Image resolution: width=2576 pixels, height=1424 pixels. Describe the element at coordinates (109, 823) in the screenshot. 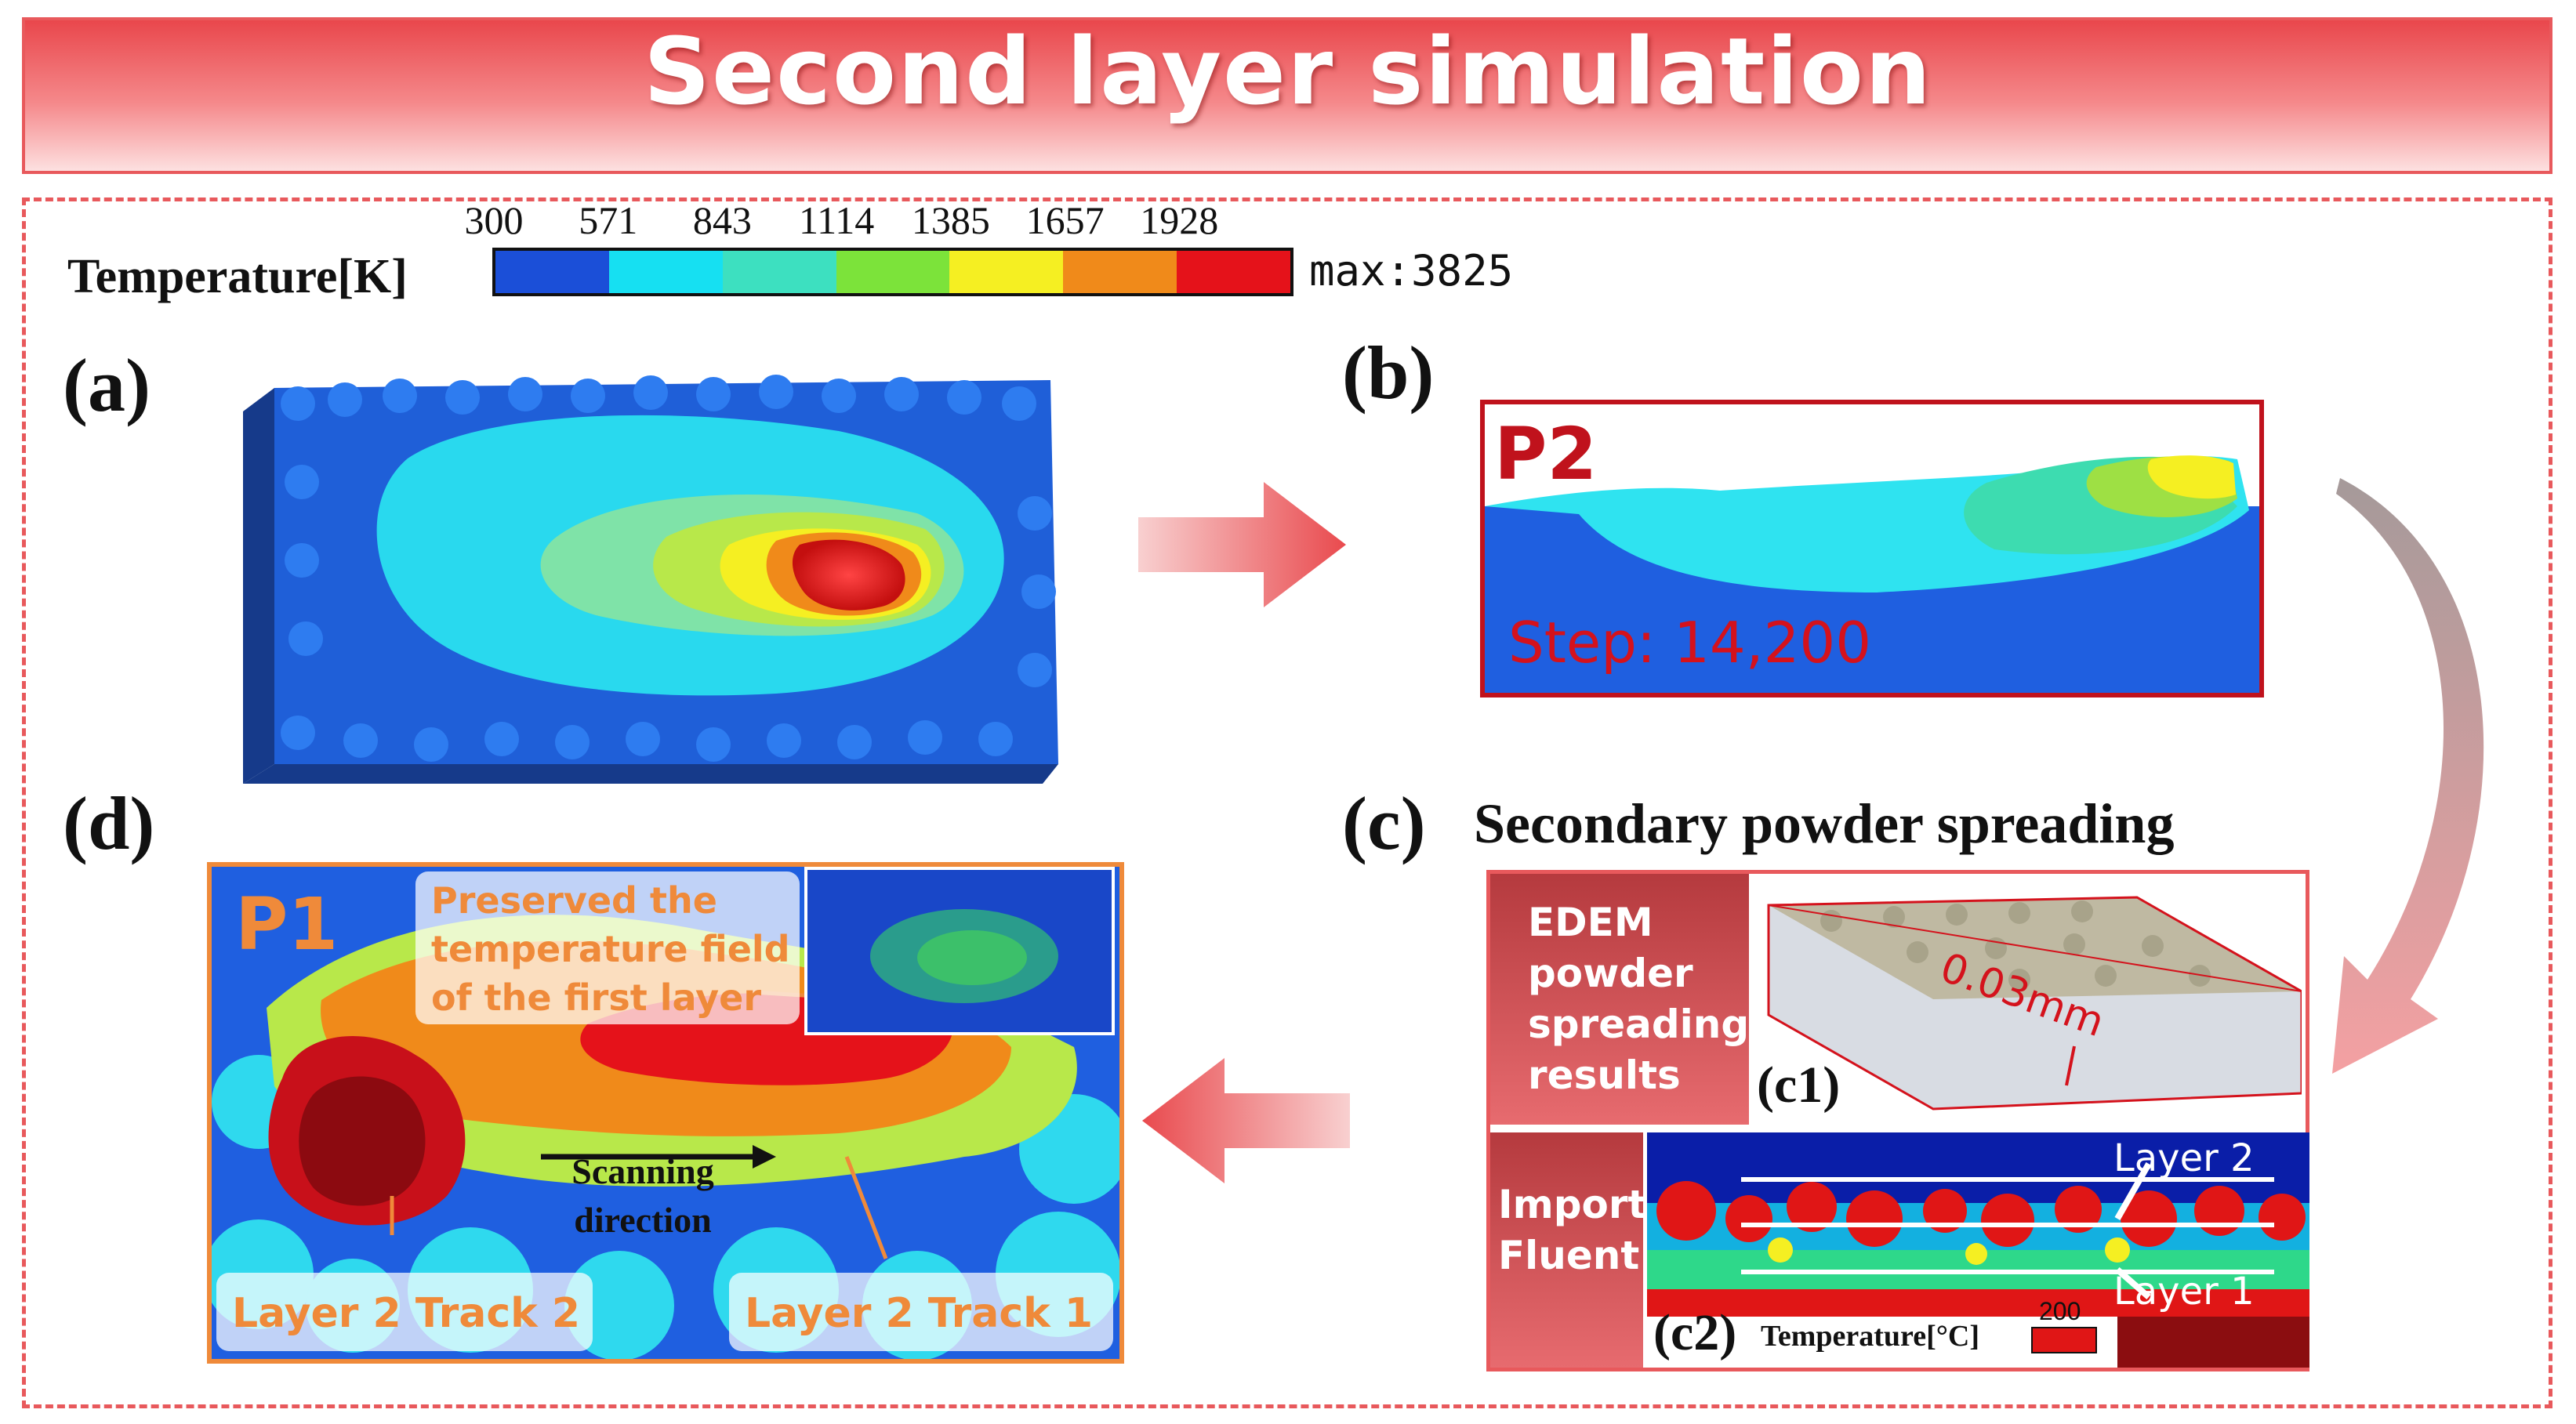

I see `panel-d-label: (d)` at that location.